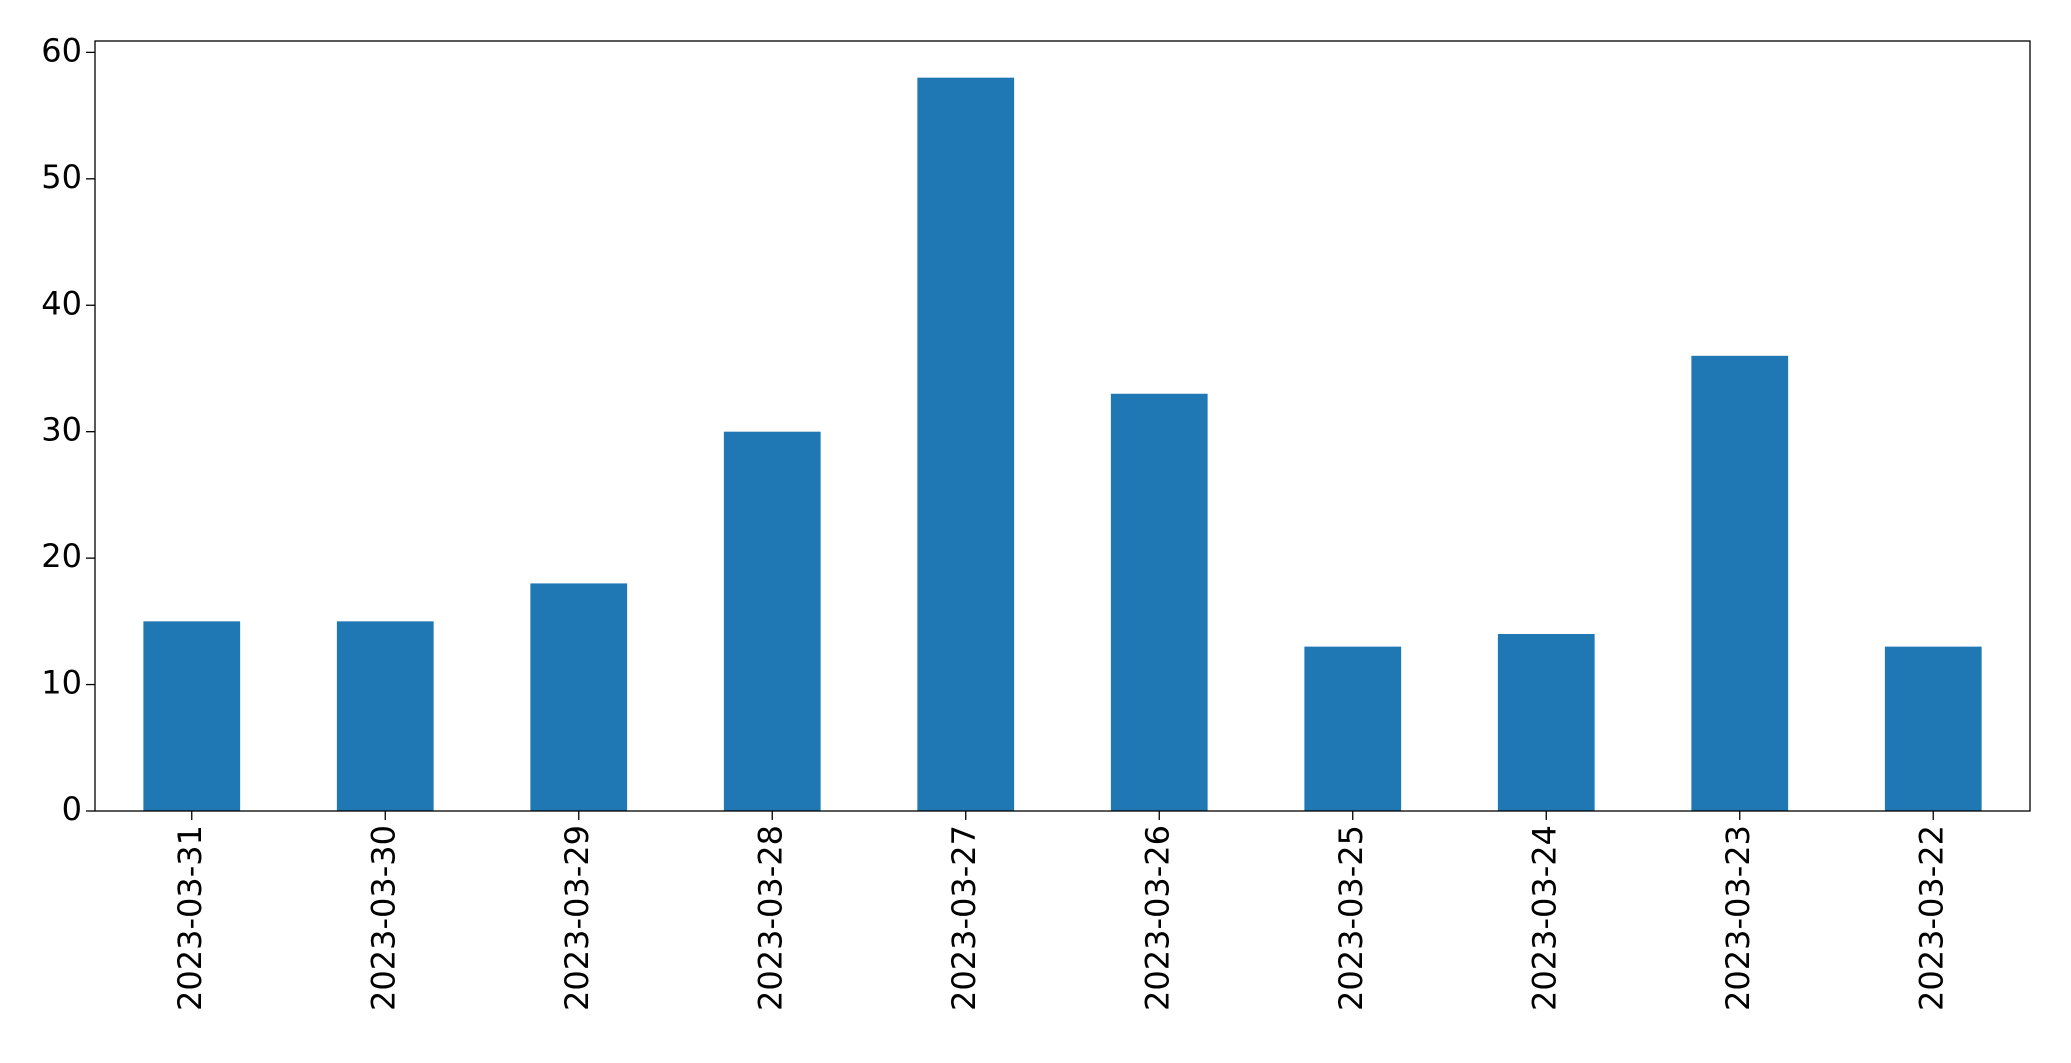 The height and width of the screenshot is (1063, 2071). I want to click on x-tick-label: 2023-03-29, so click(577, 918).